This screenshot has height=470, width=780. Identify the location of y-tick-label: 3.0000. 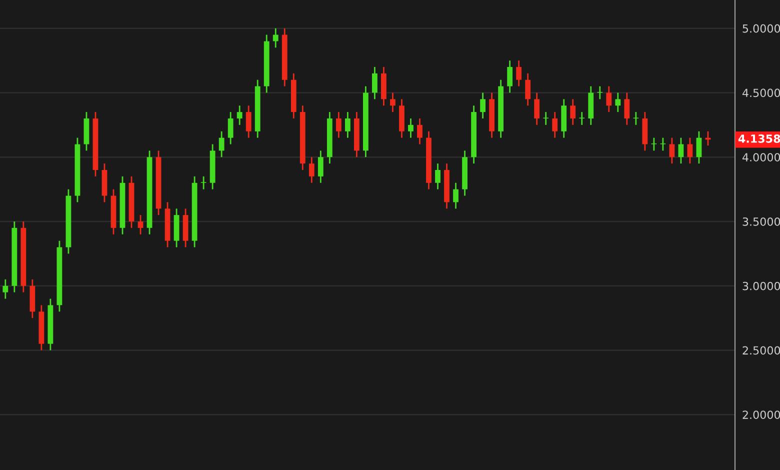
(761, 286).